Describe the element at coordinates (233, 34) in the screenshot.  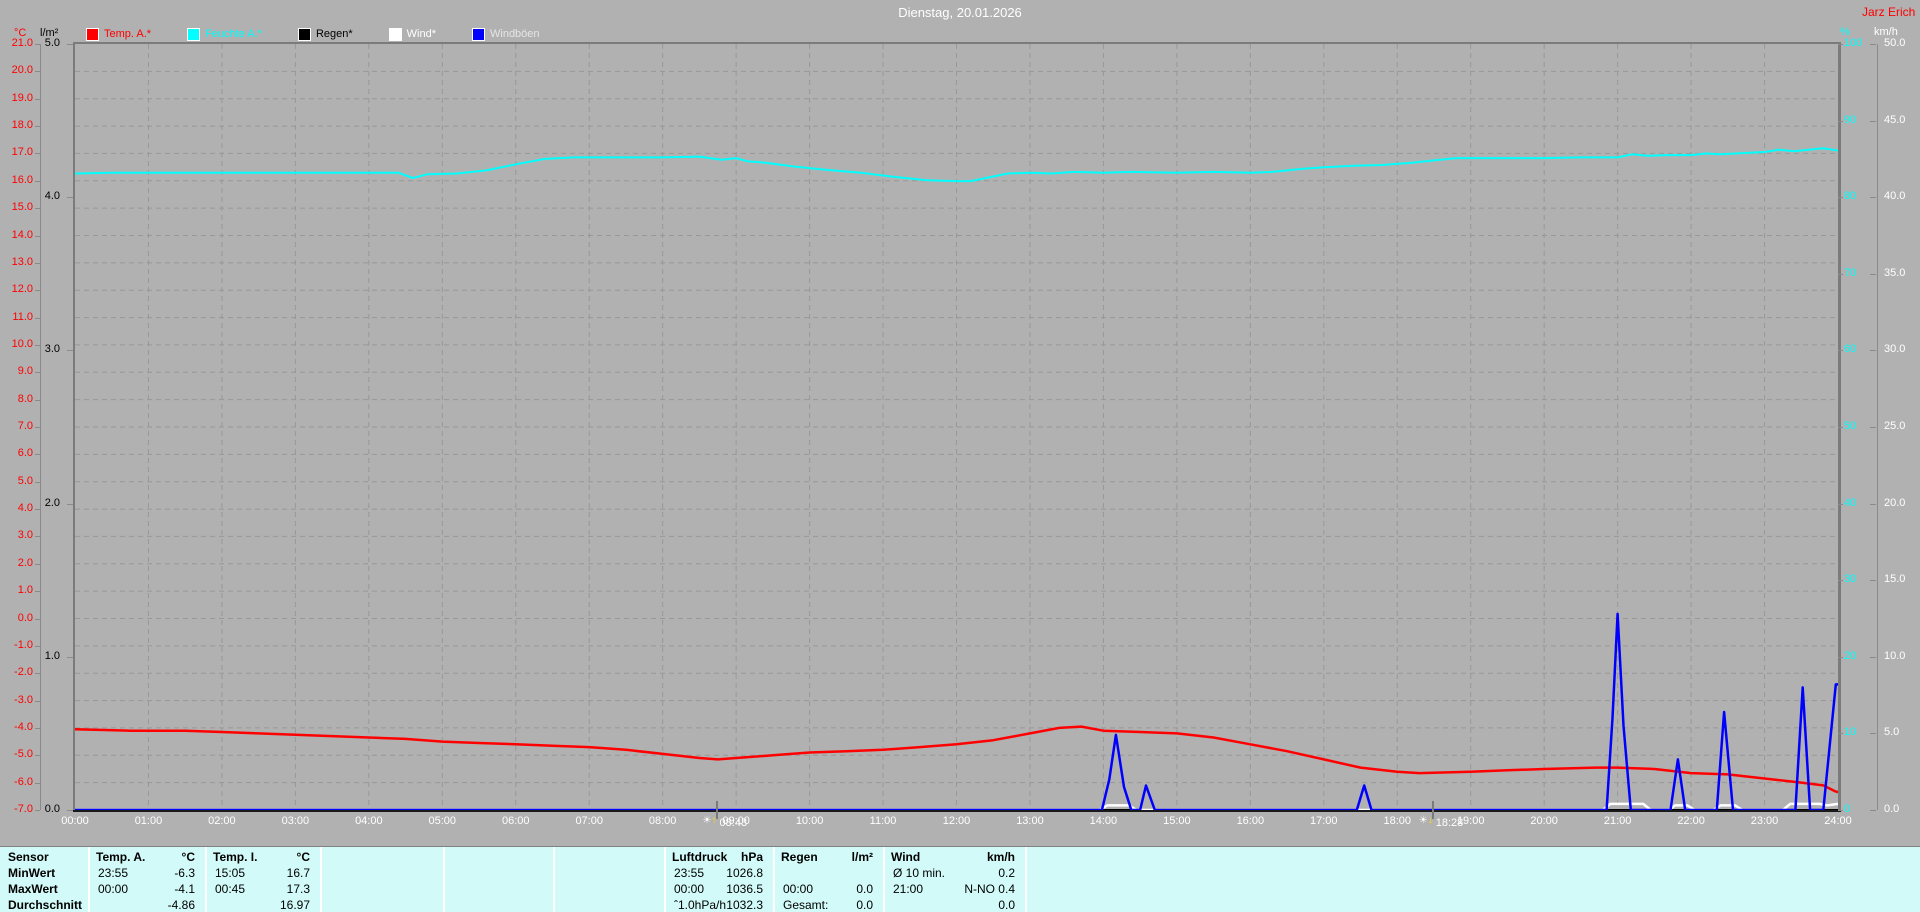
I see `legend-label: Feuchte A.*` at that location.